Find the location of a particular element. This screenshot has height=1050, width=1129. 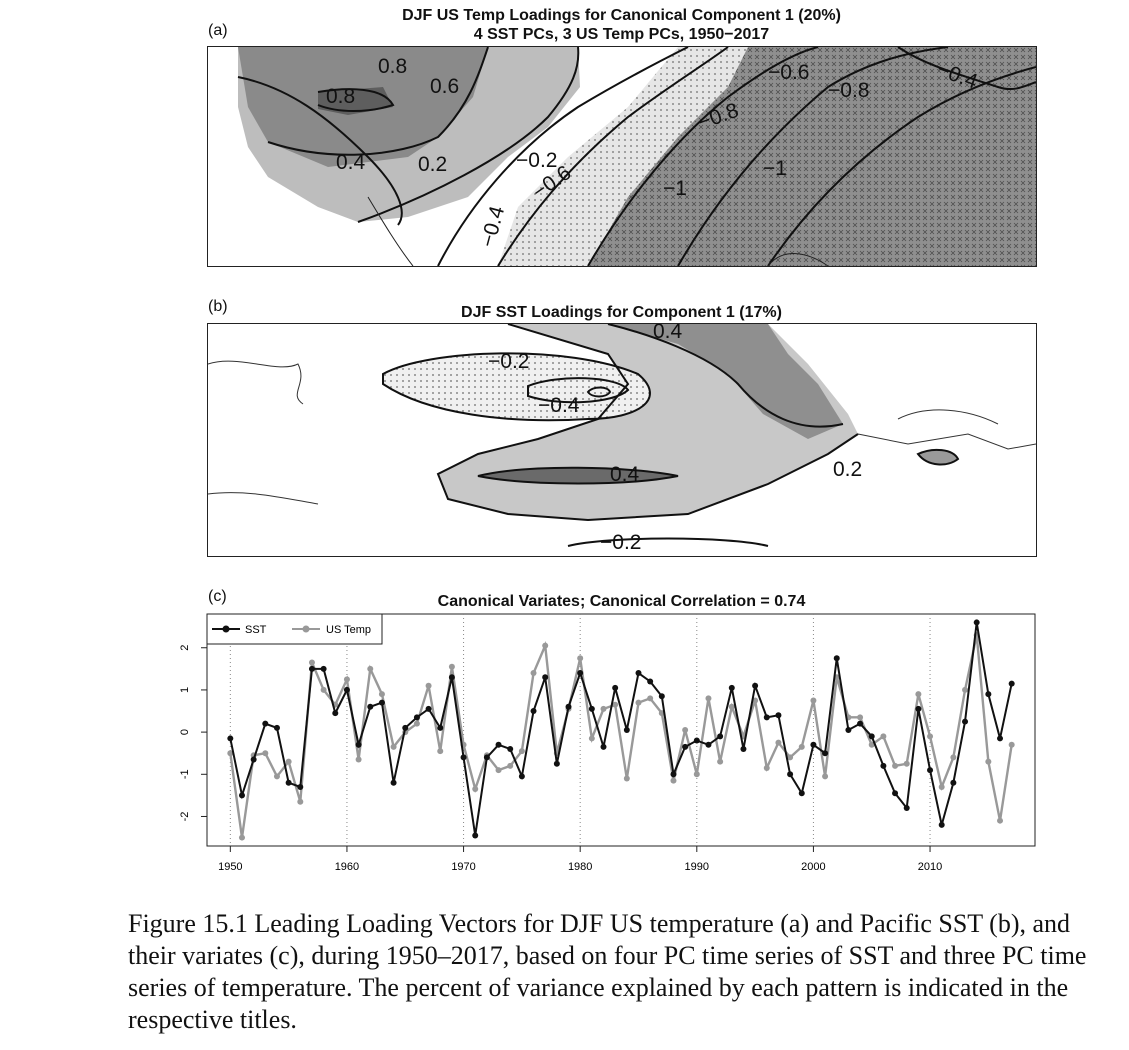

x-tick-label: 1970 is located at coordinates (463, 867).